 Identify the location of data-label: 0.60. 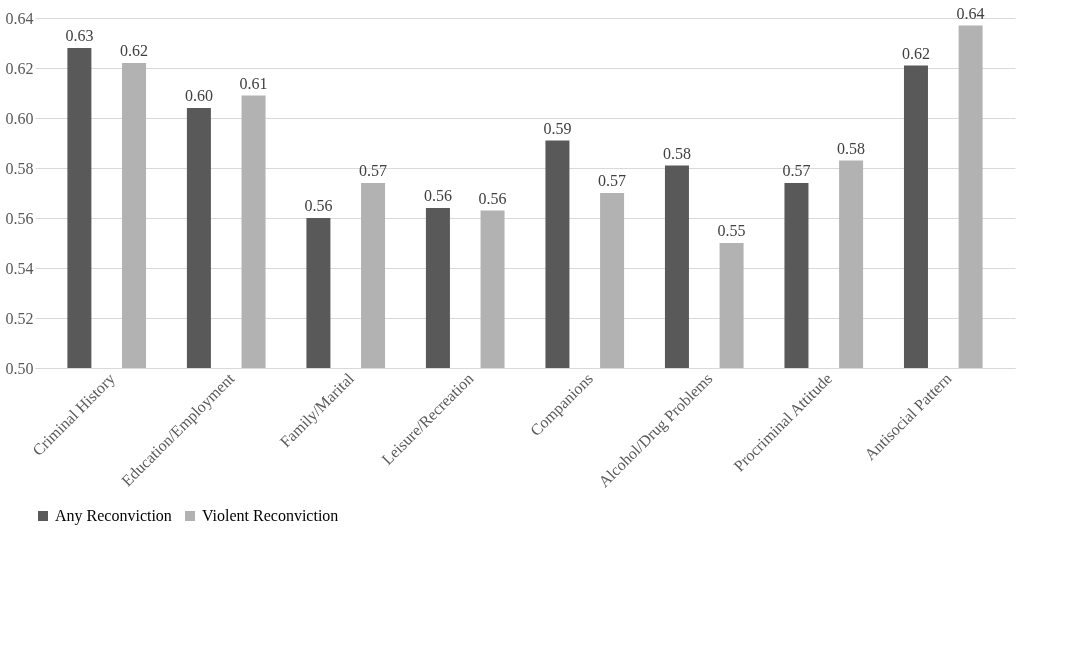
(198, 95).